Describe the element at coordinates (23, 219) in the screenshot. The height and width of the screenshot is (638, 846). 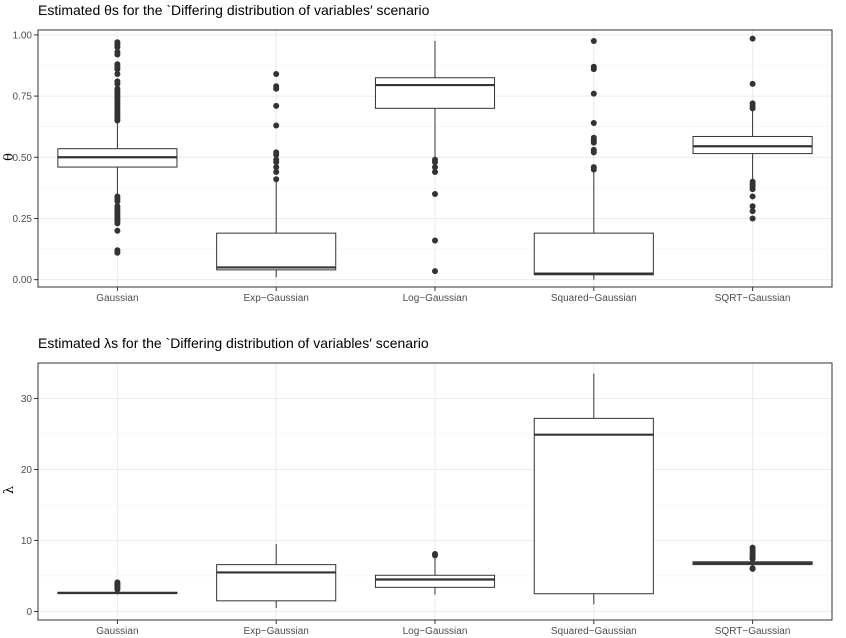
I see `theta-y-tick-label: 0.25` at that location.